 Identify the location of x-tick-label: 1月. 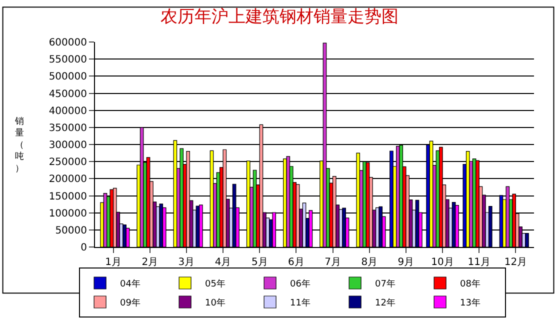
(113, 262).